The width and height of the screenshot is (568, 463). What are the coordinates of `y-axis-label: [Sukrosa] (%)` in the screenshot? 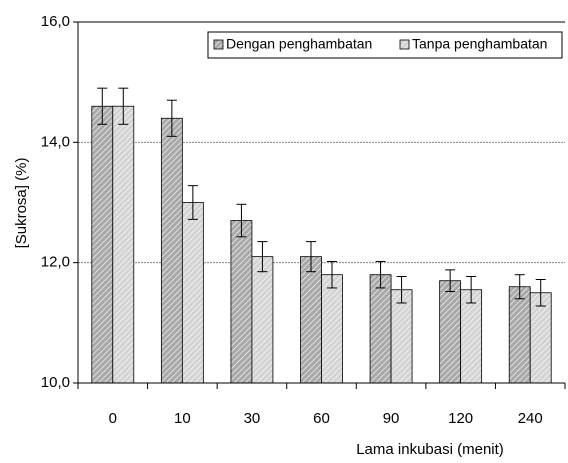 It's located at (21, 203).